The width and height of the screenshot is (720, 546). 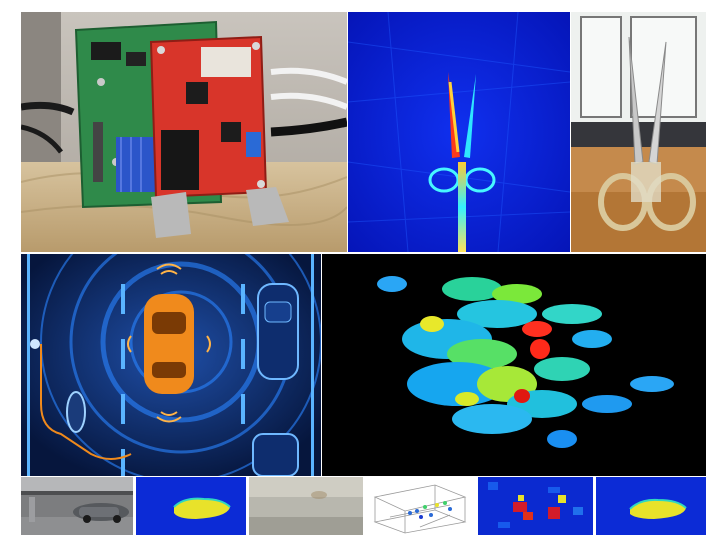 I want to click on scissors-radar-image, so click(x=459, y=132).